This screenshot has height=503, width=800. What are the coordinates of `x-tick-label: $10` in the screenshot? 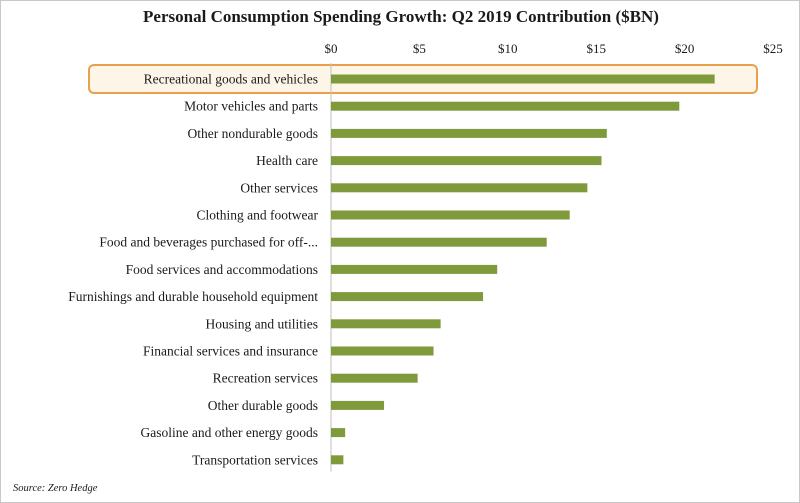 It's located at (508, 48).